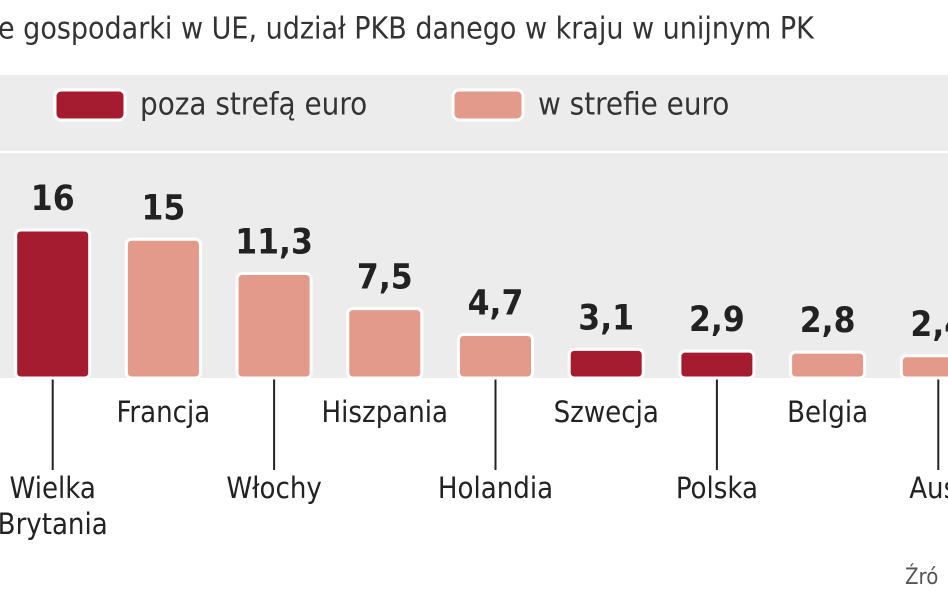 Image resolution: width=948 pixels, height=593 pixels. Describe the element at coordinates (828, 412) in the screenshot. I see `x-tick-label: Belgia` at that location.